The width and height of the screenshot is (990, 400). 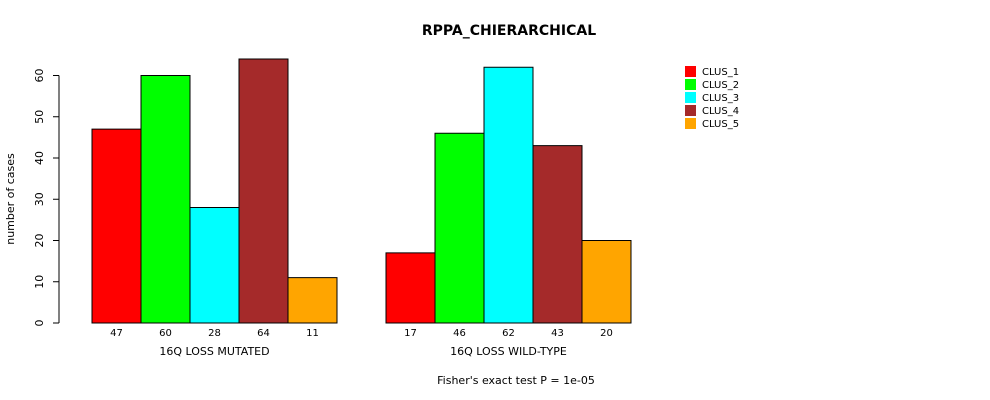 What do you see at coordinates (39, 117) in the screenshot?
I see `y-tick-label: 50` at bounding box center [39, 117].